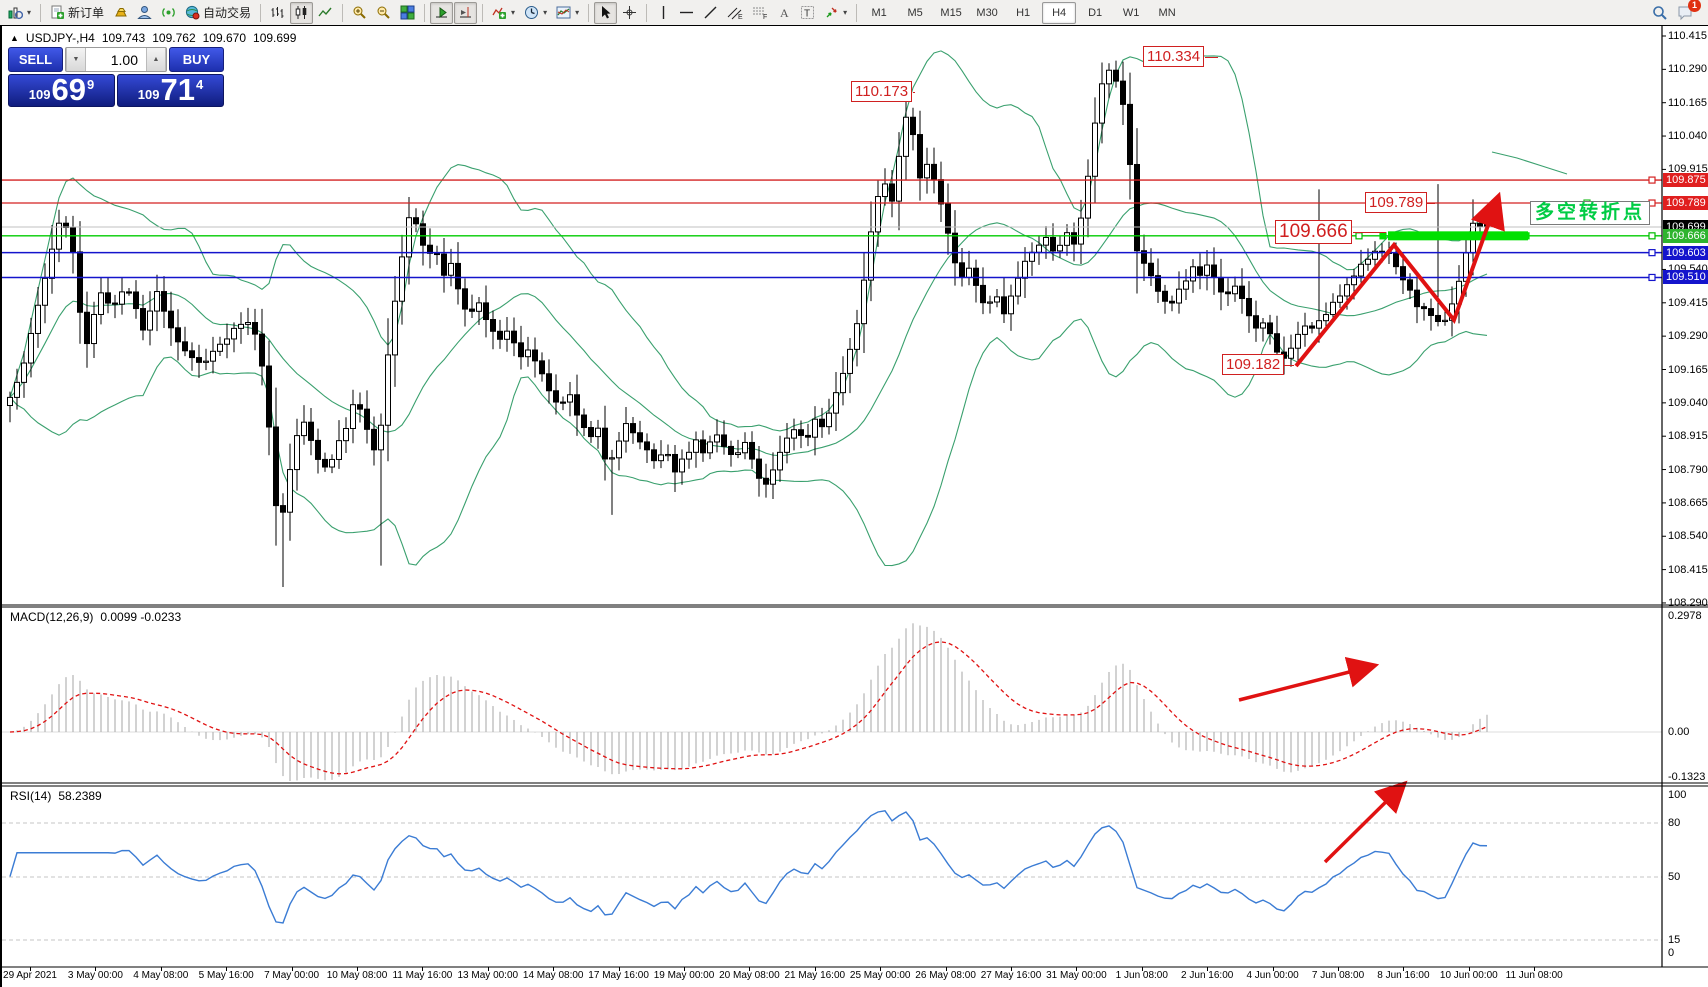  What do you see at coordinates (19, 13) in the screenshot?
I see `app-chart-button: ▾` at bounding box center [19, 13].